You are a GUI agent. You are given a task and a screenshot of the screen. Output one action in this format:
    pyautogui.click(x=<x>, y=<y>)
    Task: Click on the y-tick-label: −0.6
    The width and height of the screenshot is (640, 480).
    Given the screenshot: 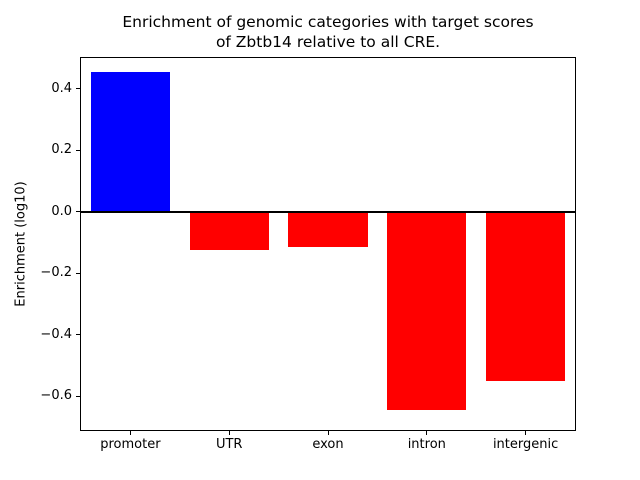 What is the action you would take?
    pyautogui.click(x=56, y=396)
    